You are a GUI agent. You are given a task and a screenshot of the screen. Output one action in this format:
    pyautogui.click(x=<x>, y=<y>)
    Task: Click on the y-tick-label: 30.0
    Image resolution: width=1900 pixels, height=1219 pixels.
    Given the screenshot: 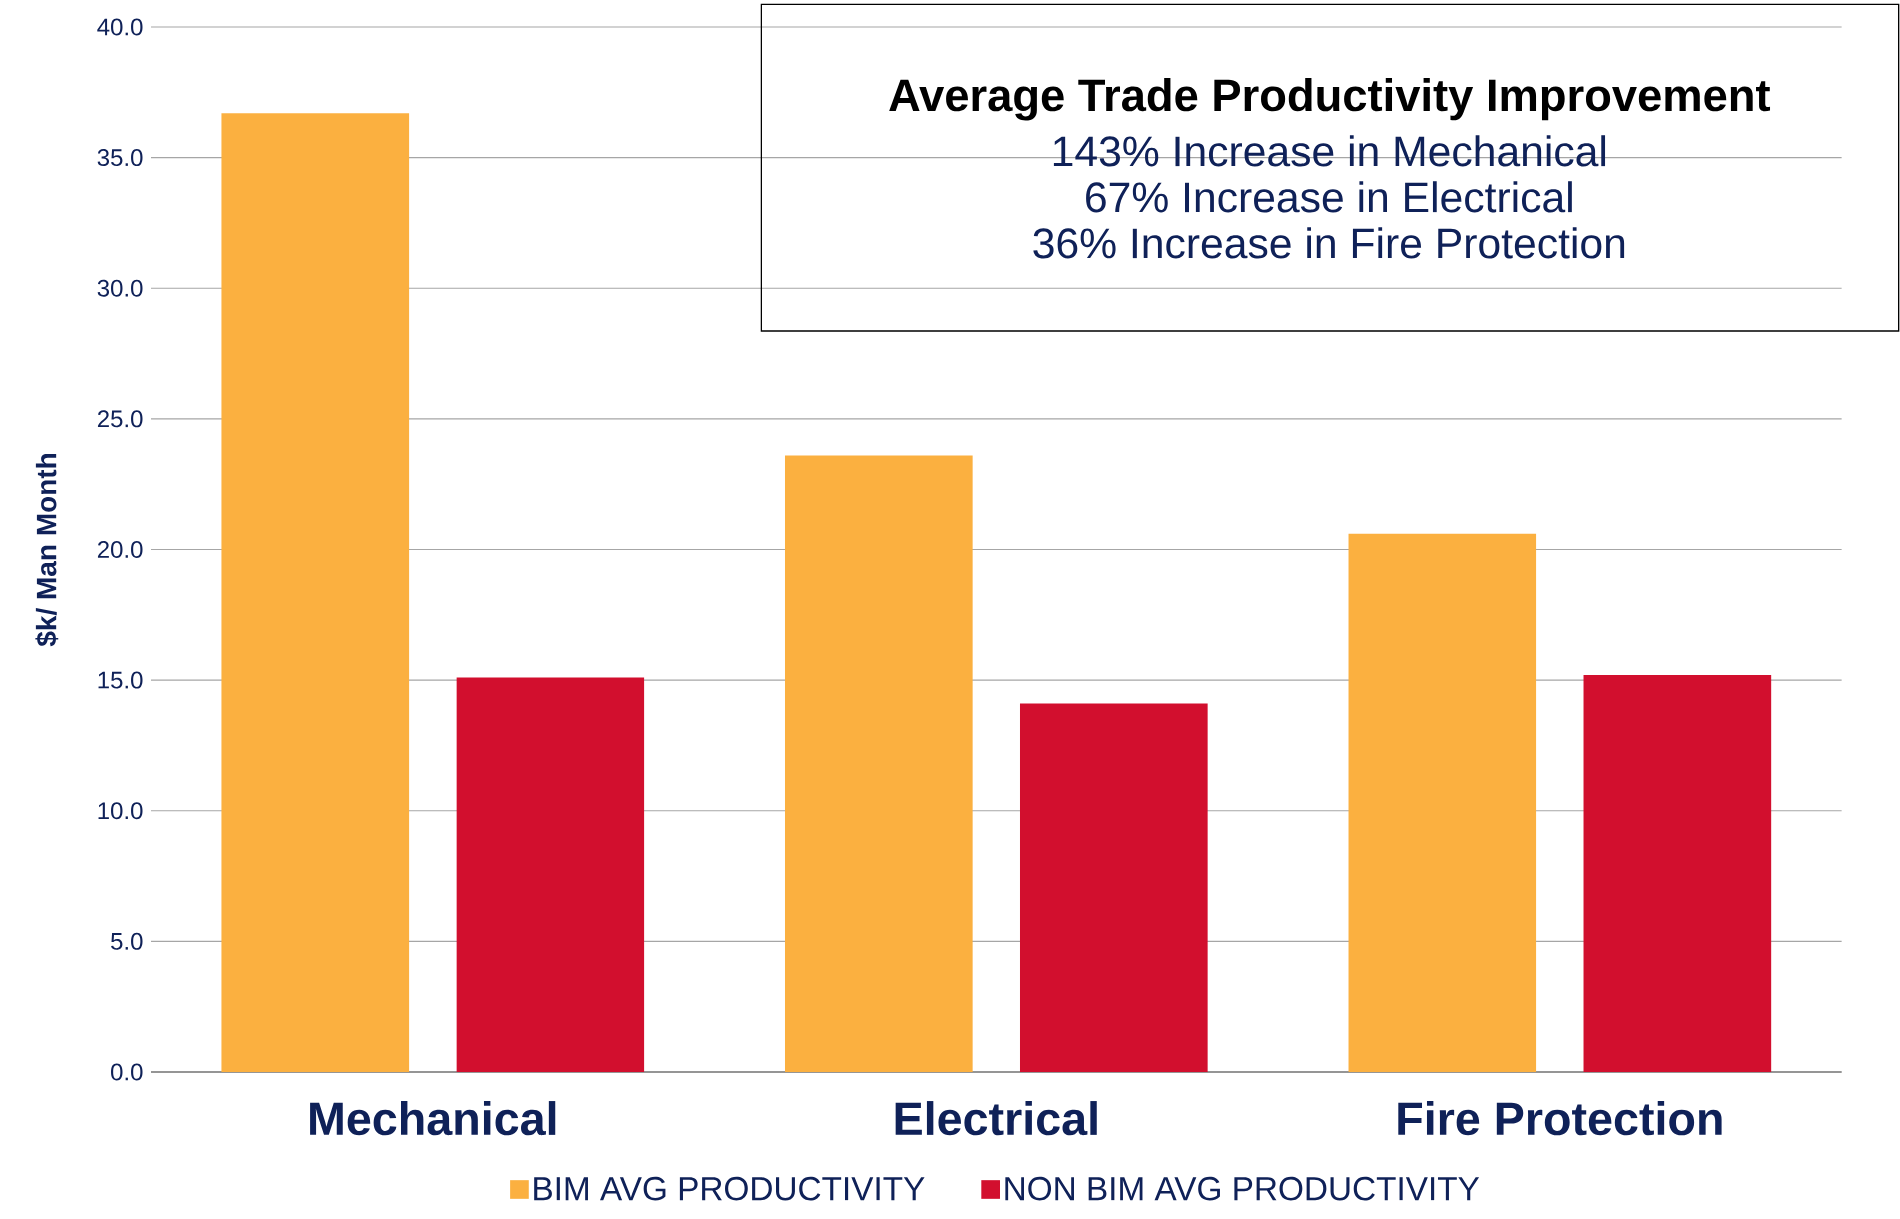 What is the action you would take?
    pyautogui.click(x=120, y=288)
    